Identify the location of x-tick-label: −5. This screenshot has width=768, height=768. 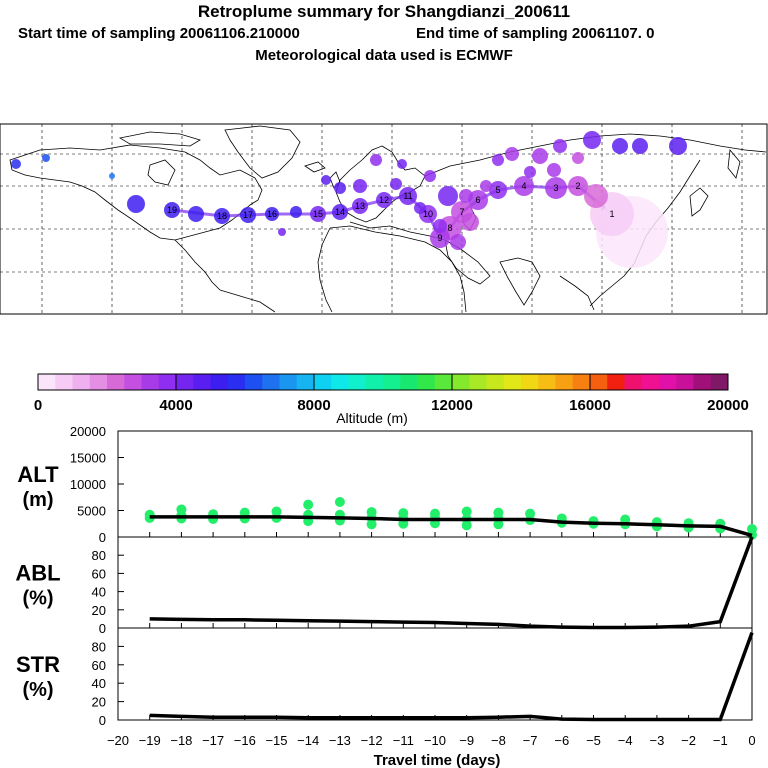
(593, 740).